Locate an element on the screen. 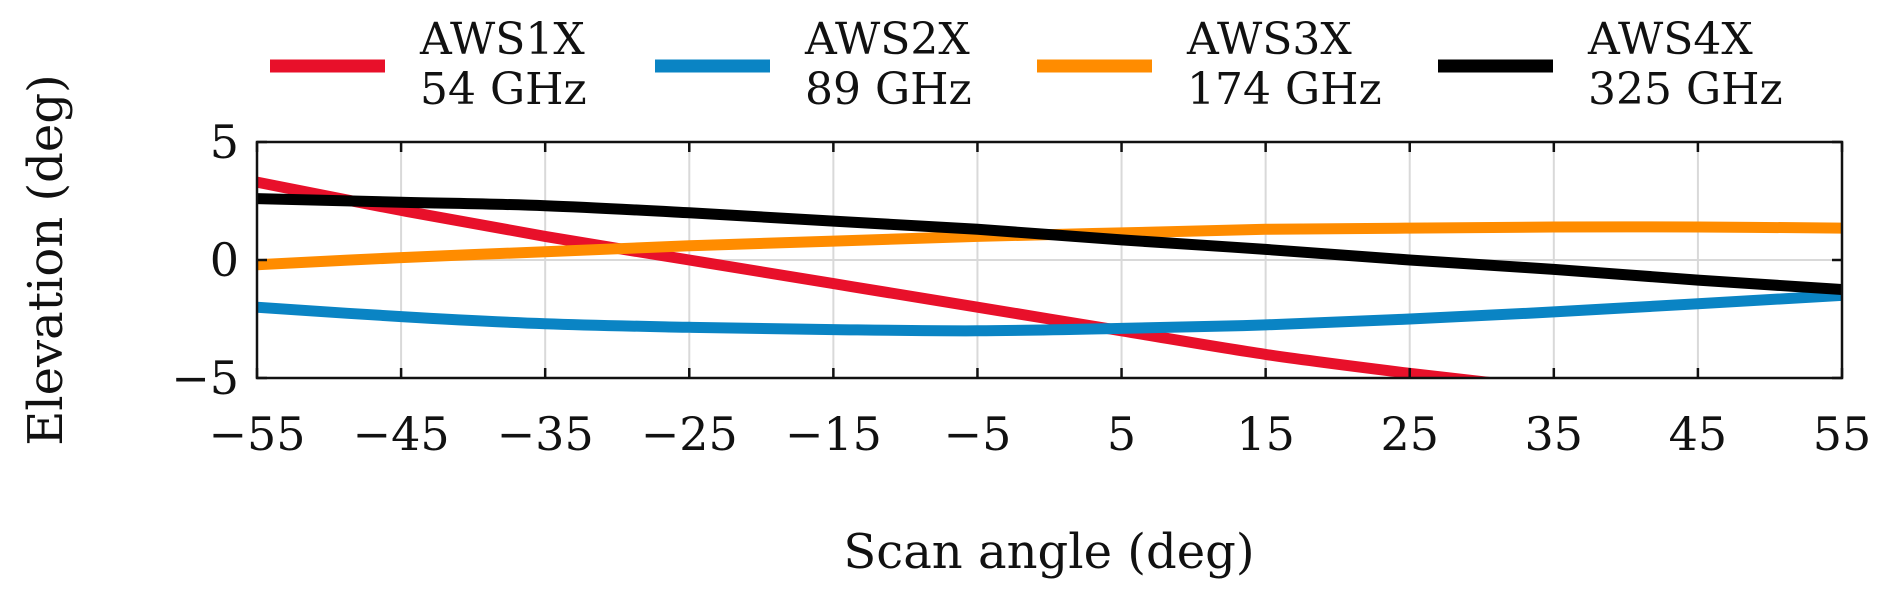 Image resolution: width=1892 pixels, height=603 pixels. legend-series-frequency: 89 GHz is located at coordinates (888, 89).